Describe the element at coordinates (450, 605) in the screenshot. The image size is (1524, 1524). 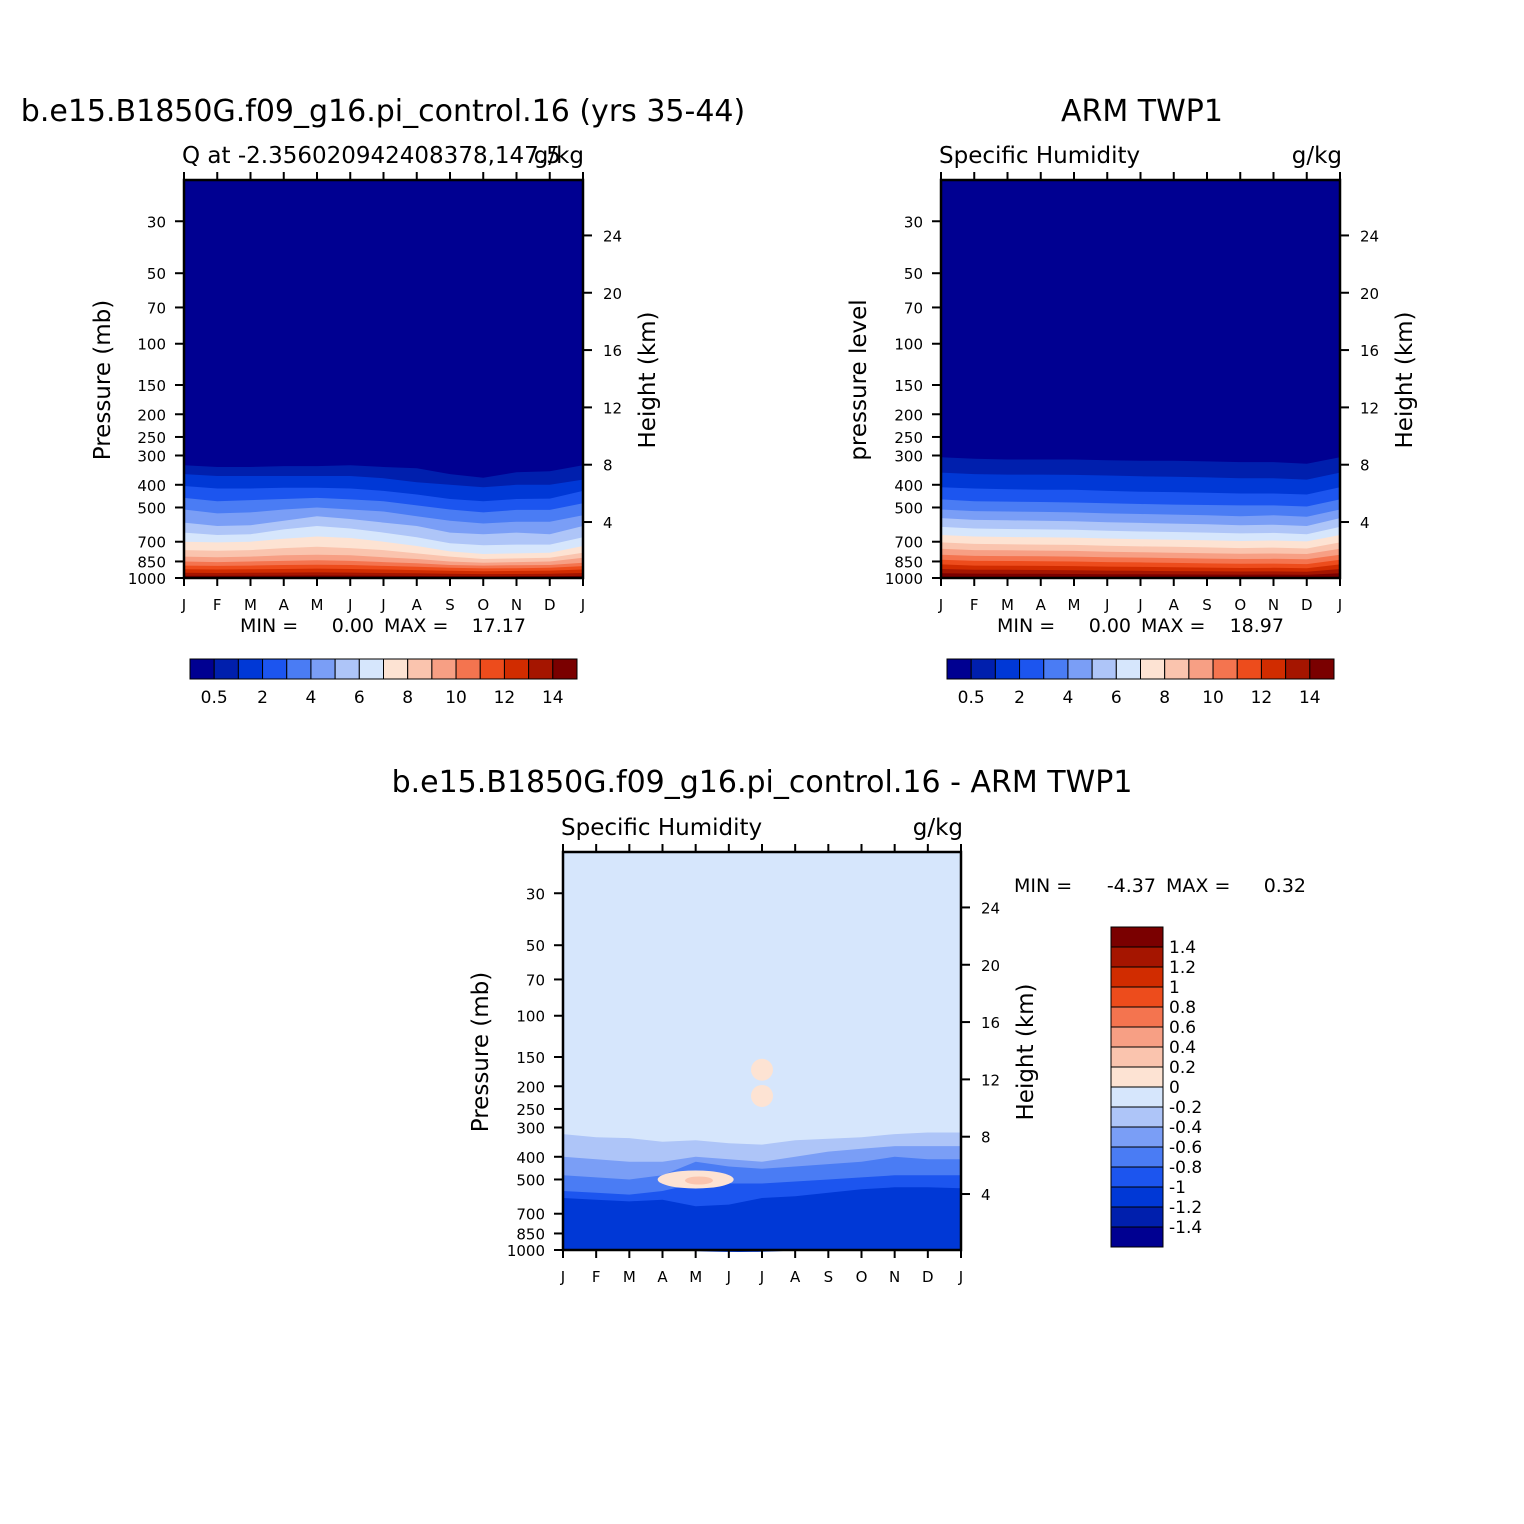
I see `panel-model-xtick-label: S` at that location.